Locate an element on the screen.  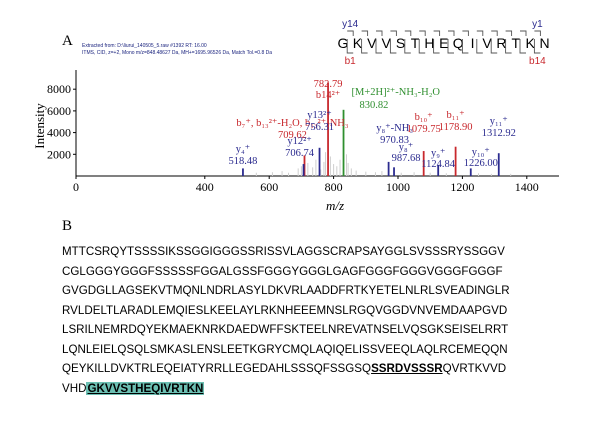
peak-mz-label-11: 1226.00 is located at coordinates (481, 163).